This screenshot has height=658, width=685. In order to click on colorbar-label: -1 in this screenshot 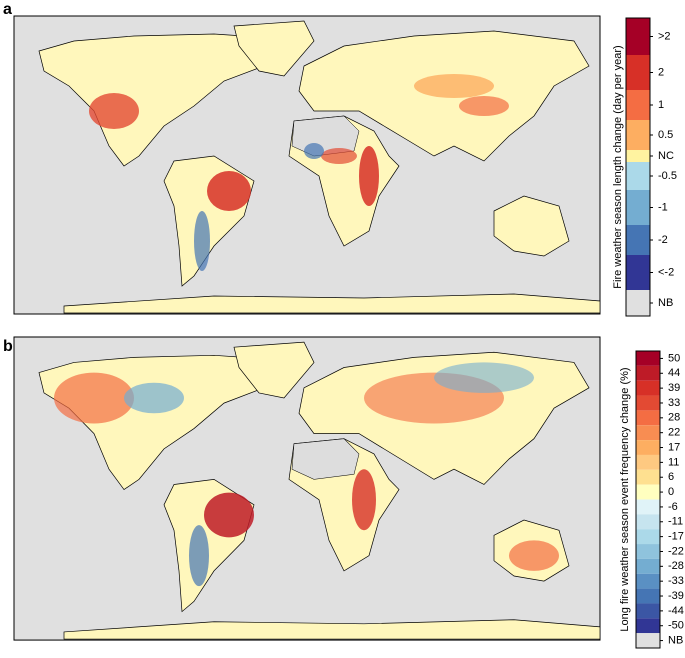, I will do `click(663, 207)`.